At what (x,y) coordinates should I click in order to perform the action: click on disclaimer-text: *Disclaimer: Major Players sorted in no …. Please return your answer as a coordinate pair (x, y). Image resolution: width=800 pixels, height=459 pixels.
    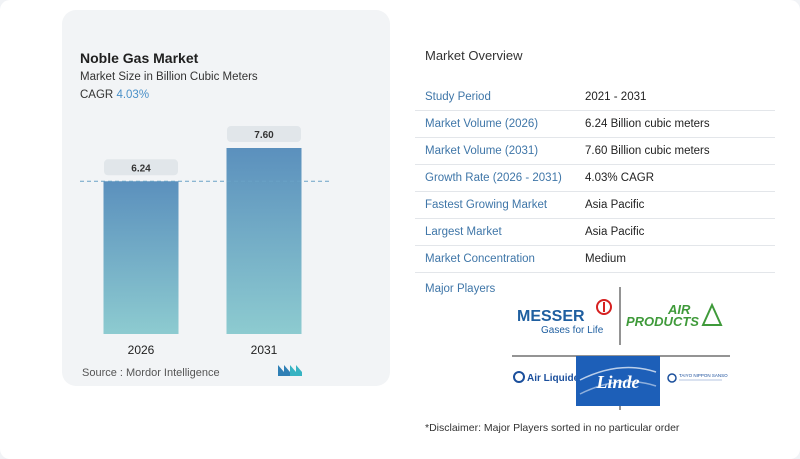
    Looking at the image, I should click on (552, 428).